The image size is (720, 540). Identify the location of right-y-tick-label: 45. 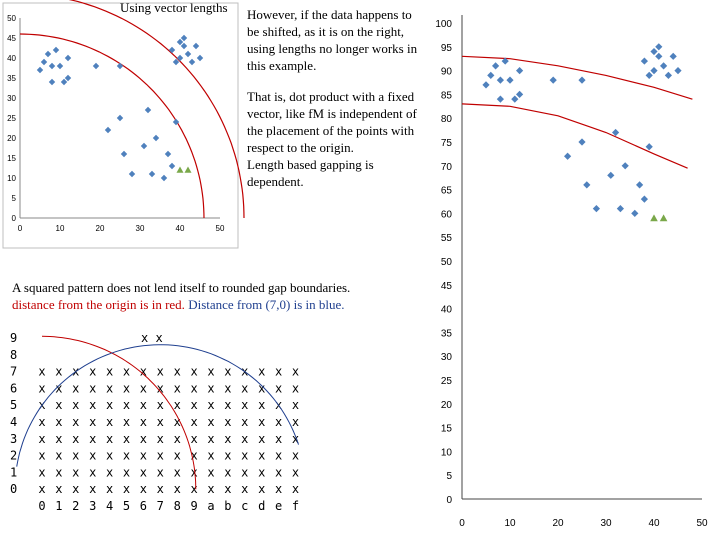
(447, 286).